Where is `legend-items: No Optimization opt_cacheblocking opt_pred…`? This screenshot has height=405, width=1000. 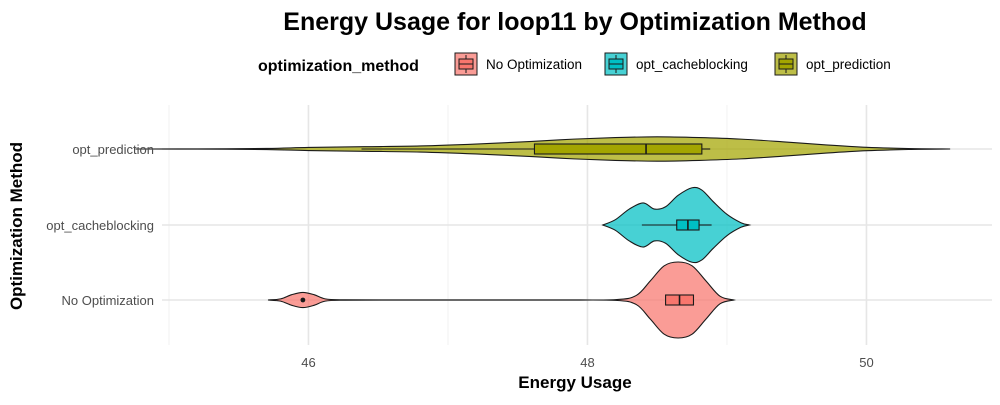
legend-items: No Optimization opt_cacheblocking opt_pred… is located at coordinates (672, 64).